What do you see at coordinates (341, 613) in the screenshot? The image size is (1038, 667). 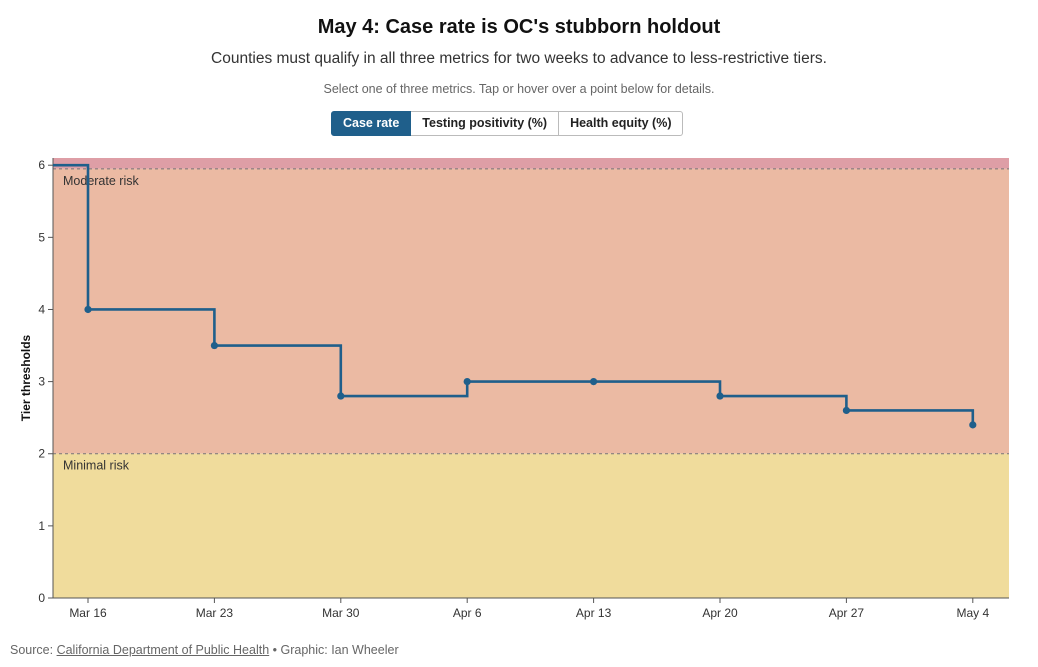 I see `x-tick-label: Mar 30` at bounding box center [341, 613].